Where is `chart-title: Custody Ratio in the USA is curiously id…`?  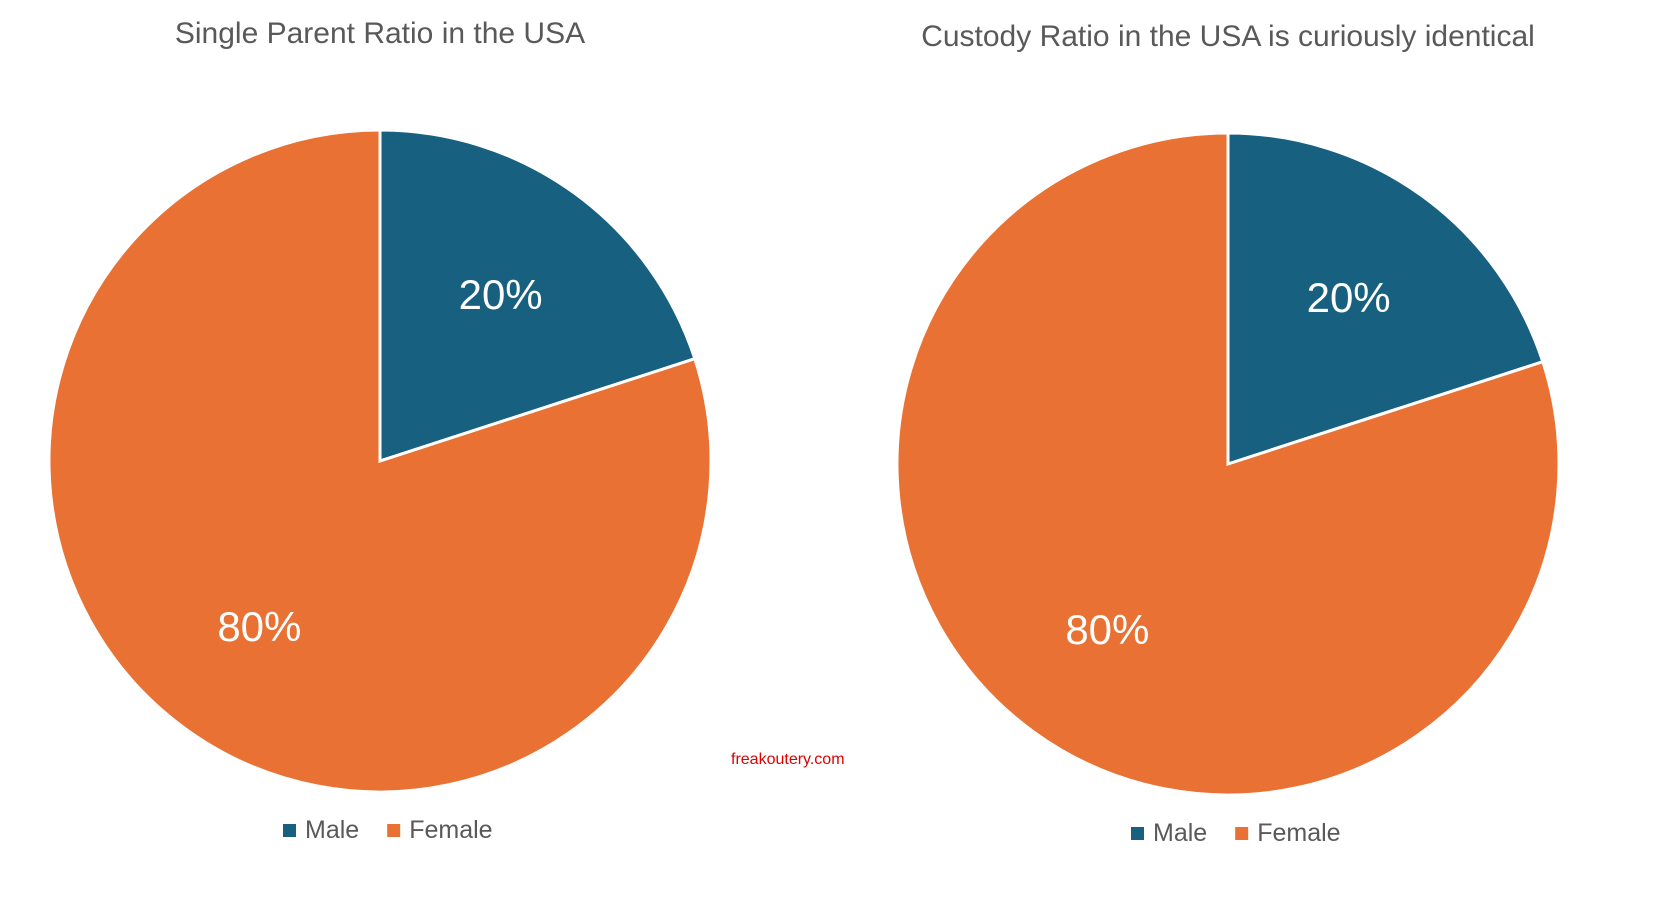 chart-title: Custody Ratio in the USA is curiously id… is located at coordinates (1228, 36).